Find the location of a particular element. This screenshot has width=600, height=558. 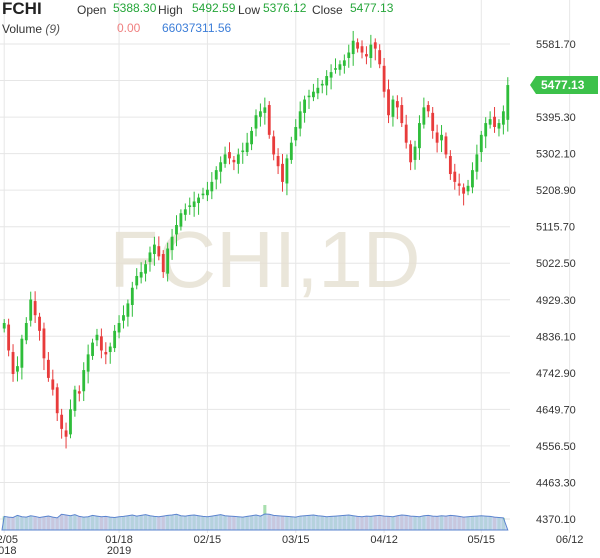

symbol-name: FCHI is located at coordinates (22, 9).